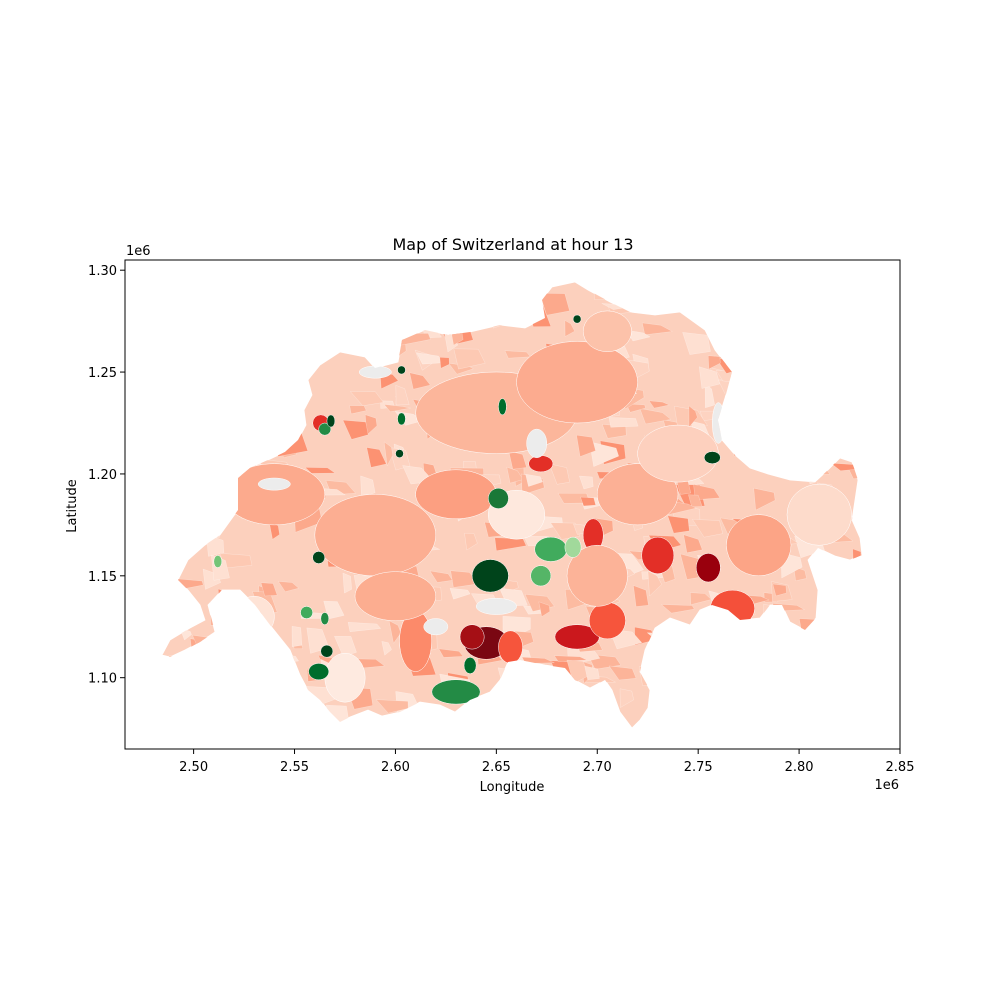 This screenshot has width=1000, height=1000. Describe the element at coordinates (900, 767) in the screenshot. I see `x-tick-label: 2.85` at that location.